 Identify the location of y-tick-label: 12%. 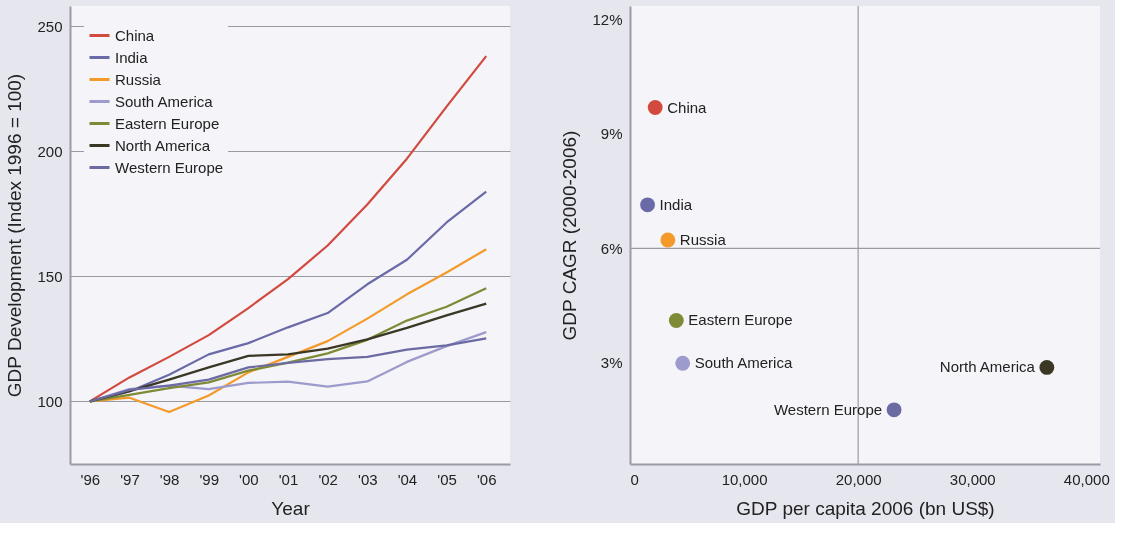
(607, 19).